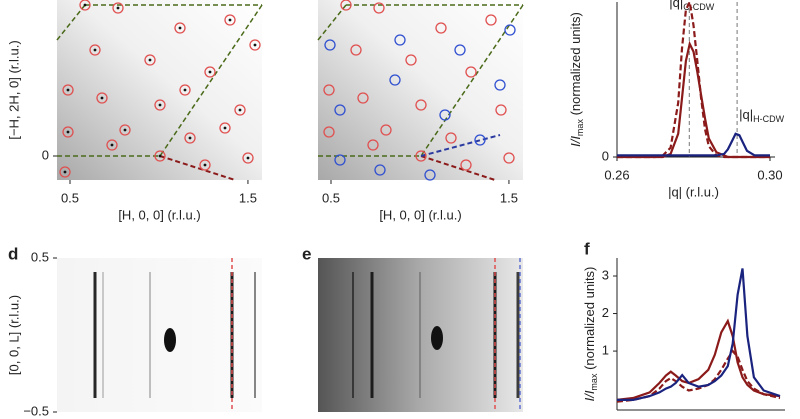 The height and width of the screenshot is (419, 800). Describe the element at coordinates (36, 410) in the screenshot. I see `y-tick-label: −0.5` at that location.